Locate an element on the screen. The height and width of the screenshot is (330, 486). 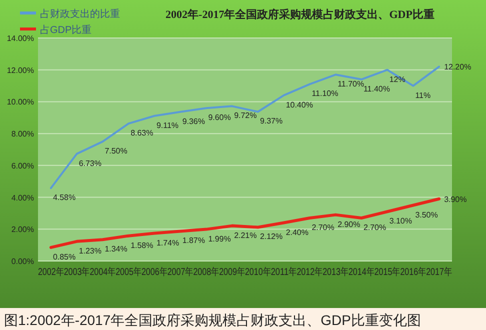
data-label: 11.70% is located at coordinates (351, 84).